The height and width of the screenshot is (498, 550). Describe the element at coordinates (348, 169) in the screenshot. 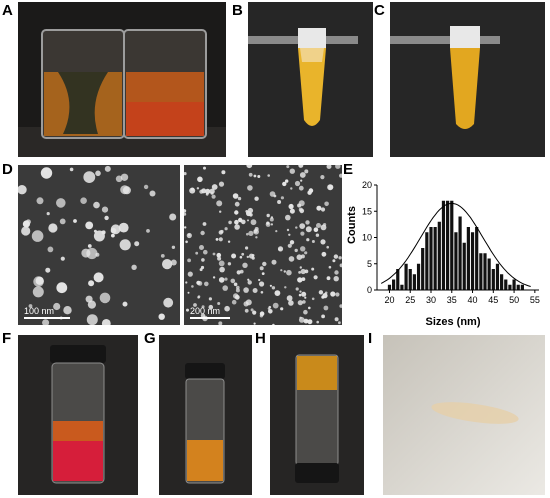

I see `panel-label-e: E` at that location.